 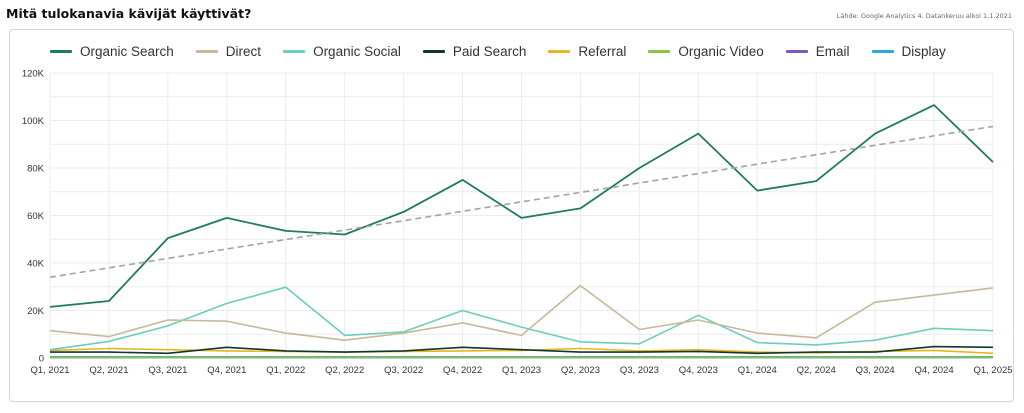 What do you see at coordinates (344, 370) in the screenshot?
I see `x-tick-label: Q2, 2022` at bounding box center [344, 370].